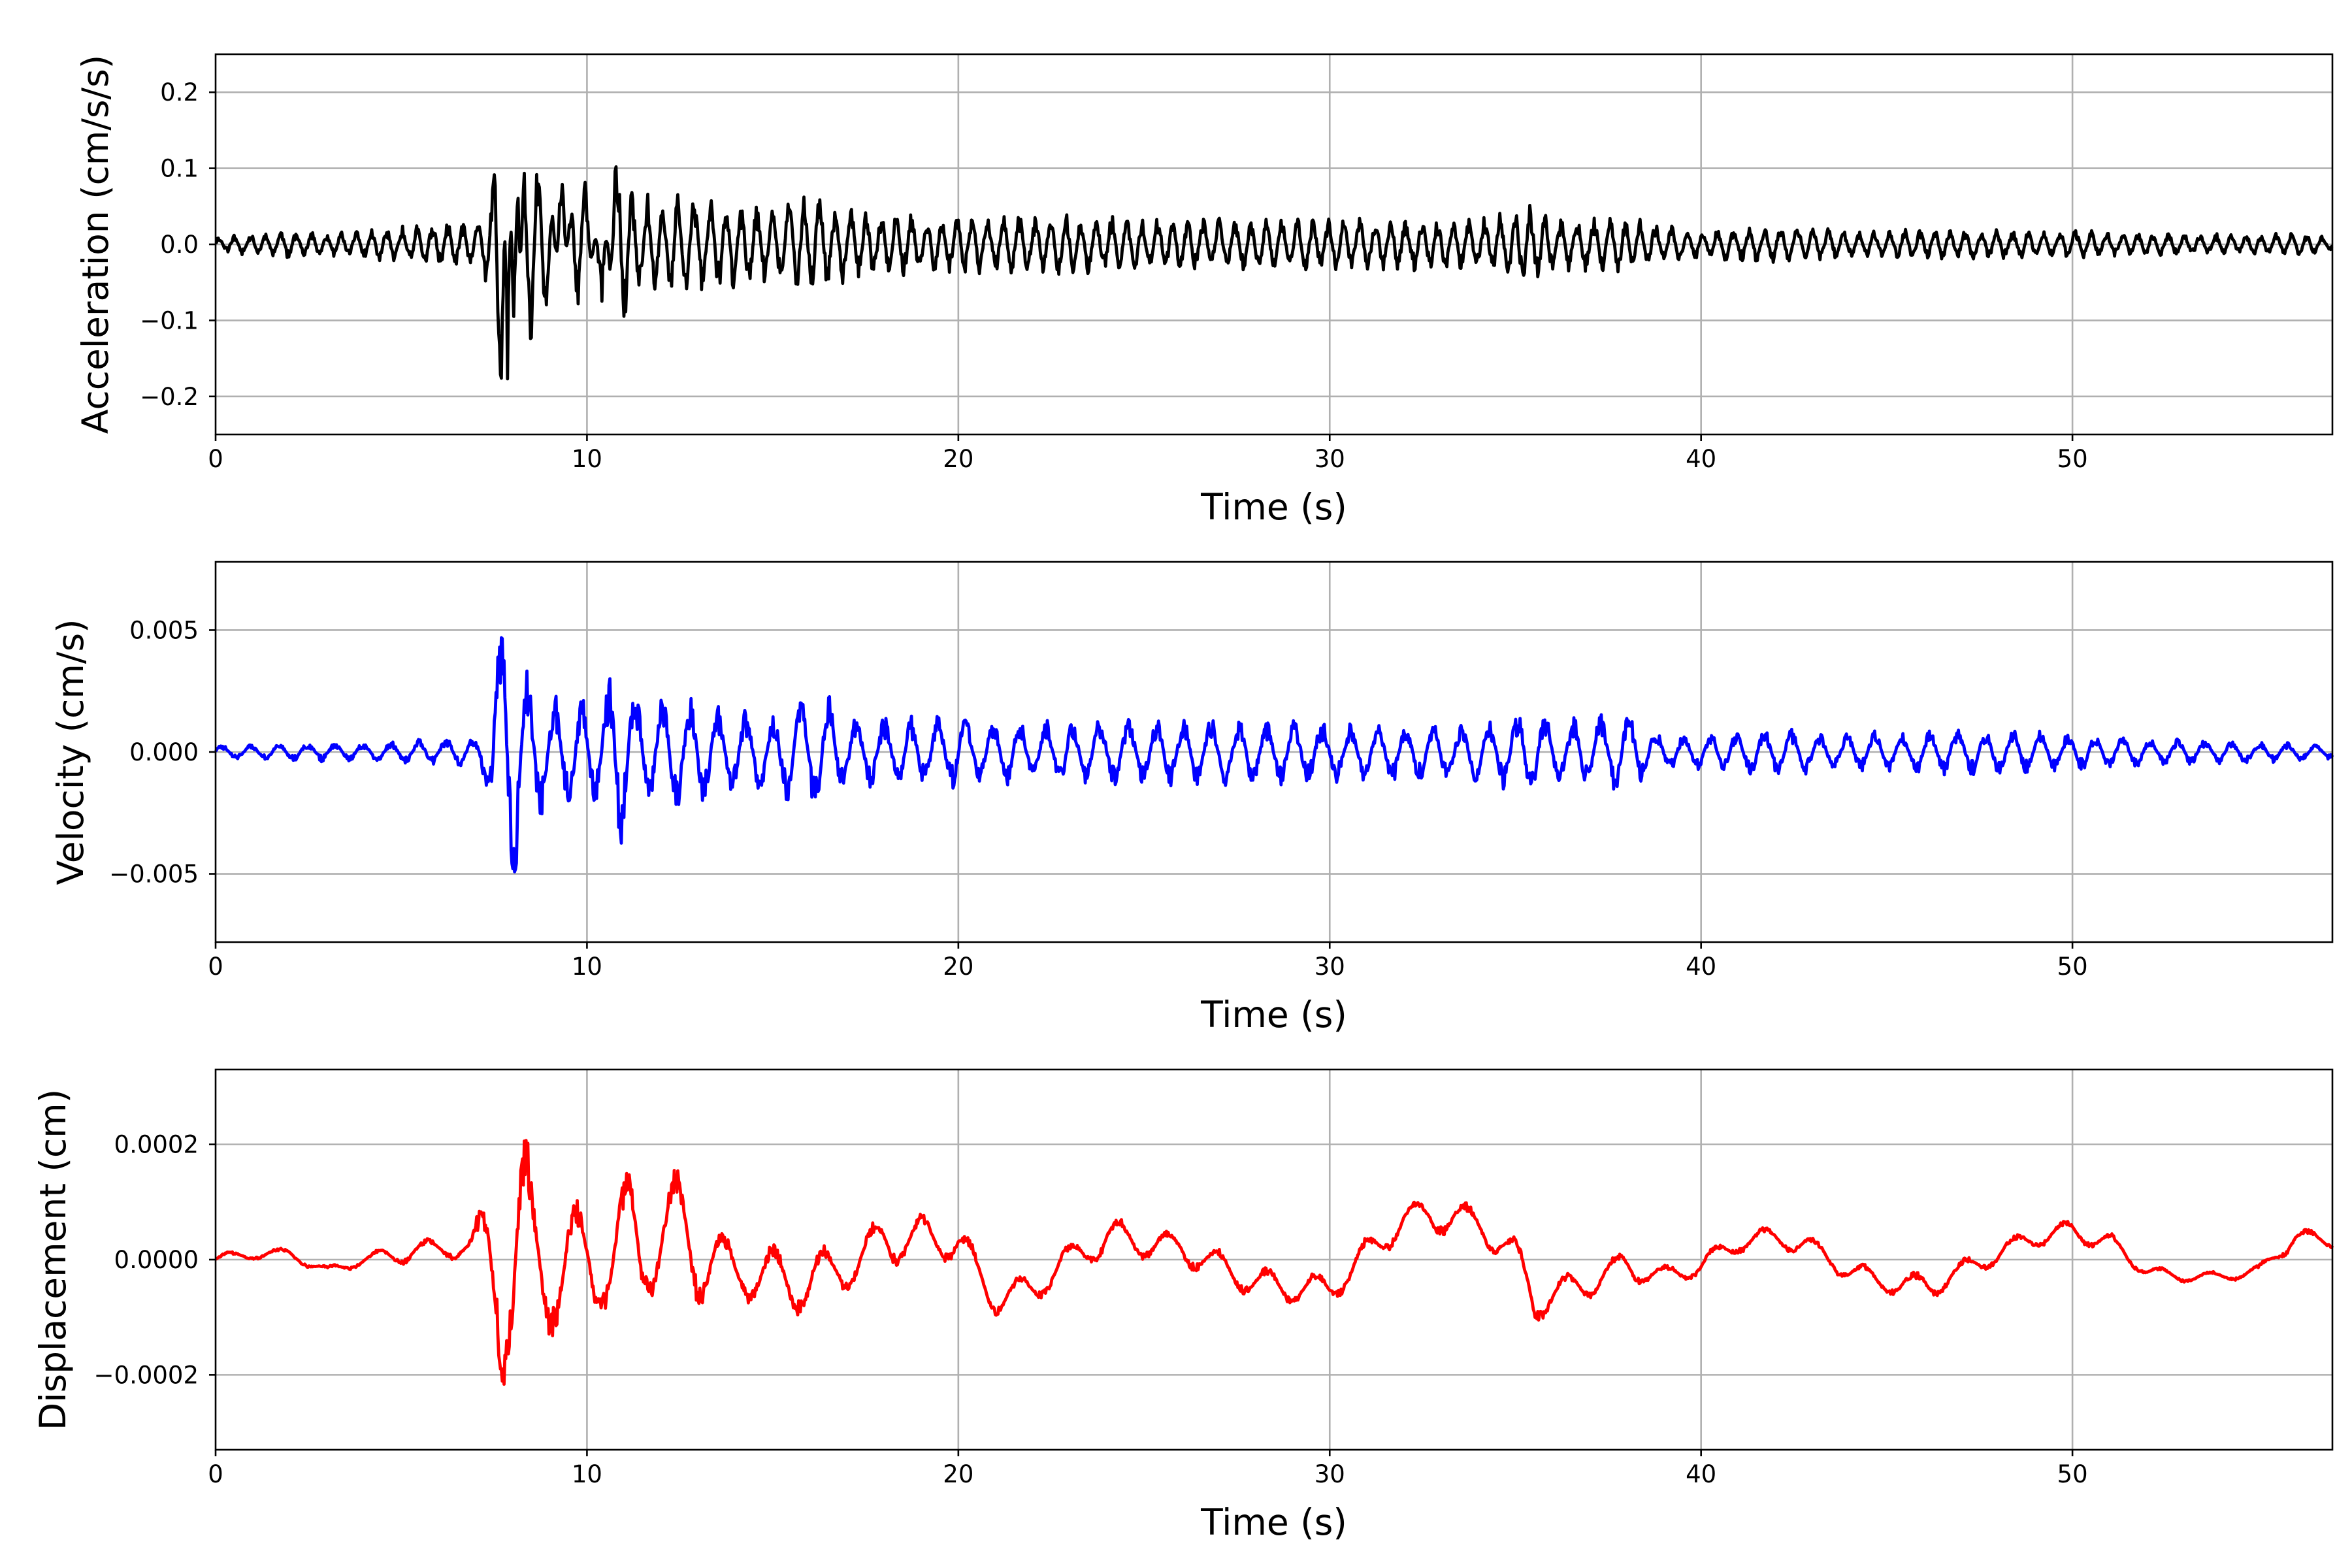 Image resolution: width=2352 pixels, height=1568 pixels. What do you see at coordinates (1274, 755) in the screenshot?
I see `velocity-trace` at bounding box center [1274, 755].